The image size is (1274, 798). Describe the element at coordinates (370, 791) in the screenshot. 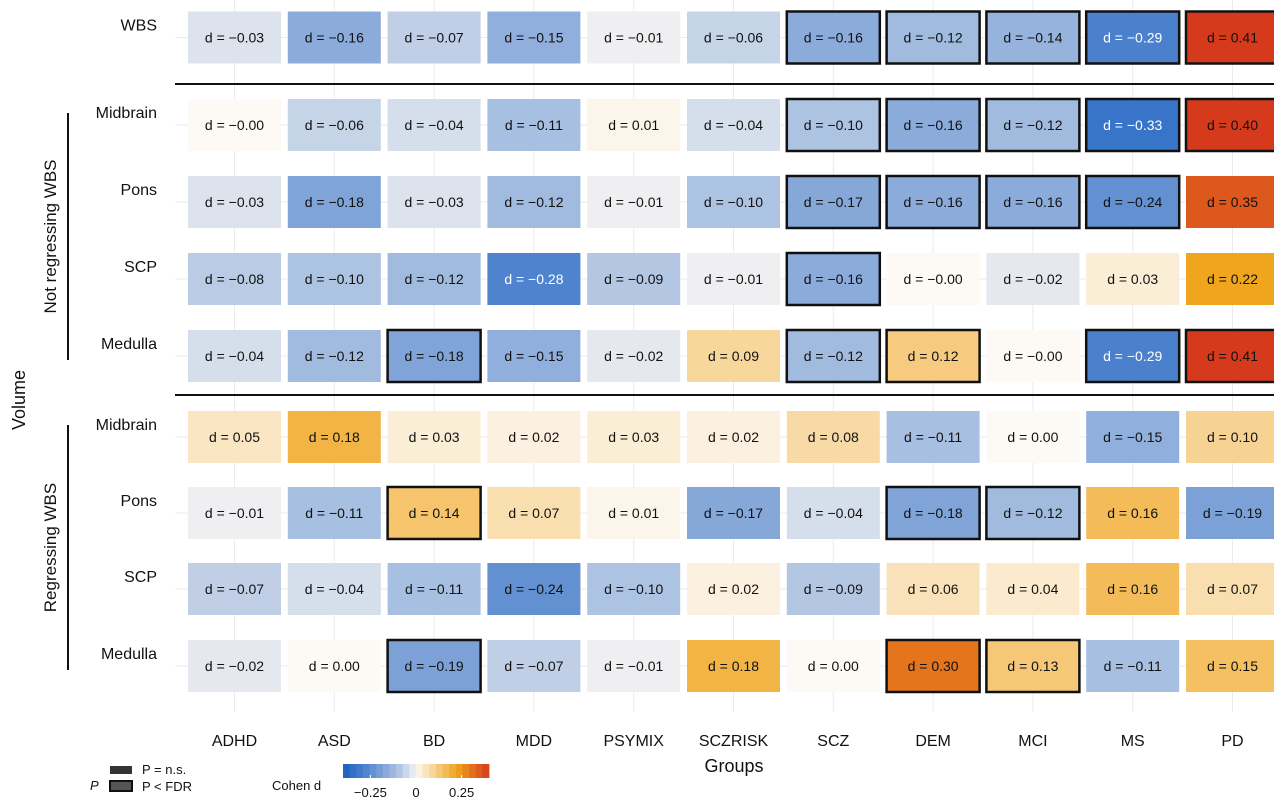

I see `colorbar-tick-label: −0.25` at that location.